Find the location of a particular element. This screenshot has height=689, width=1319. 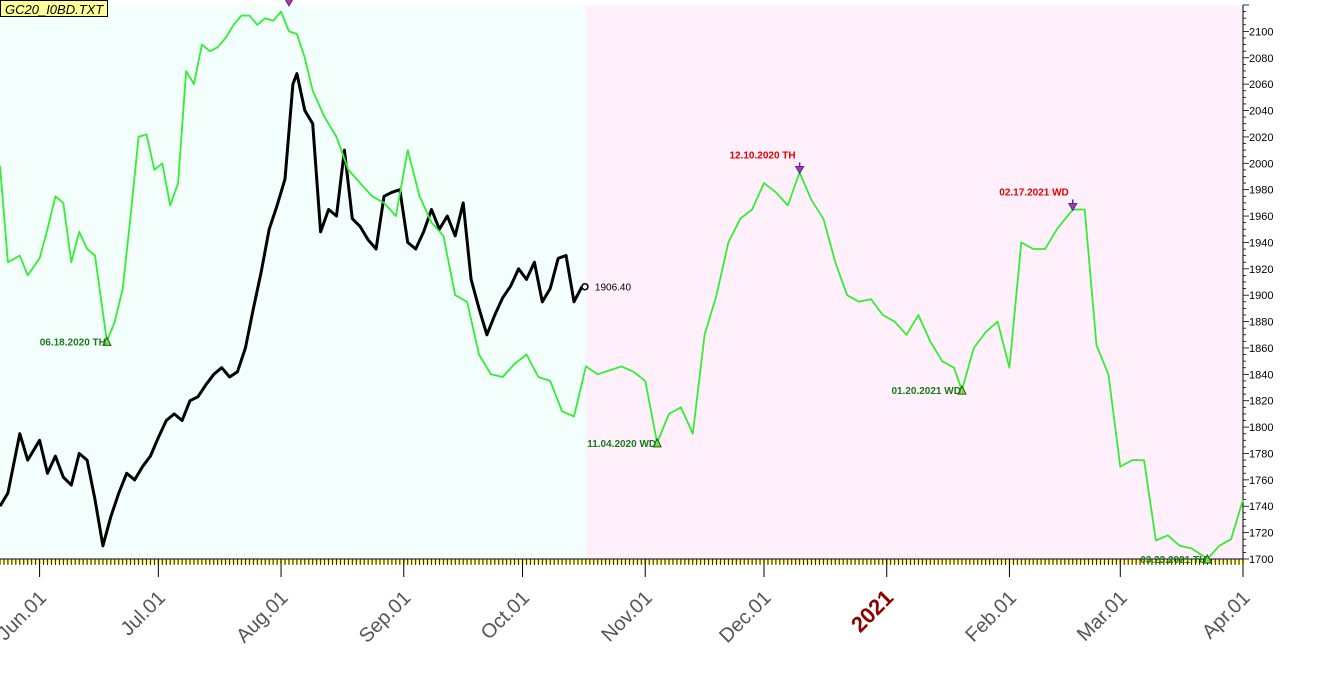

high-date-label: 12.10.2020 TH is located at coordinates (762, 156).